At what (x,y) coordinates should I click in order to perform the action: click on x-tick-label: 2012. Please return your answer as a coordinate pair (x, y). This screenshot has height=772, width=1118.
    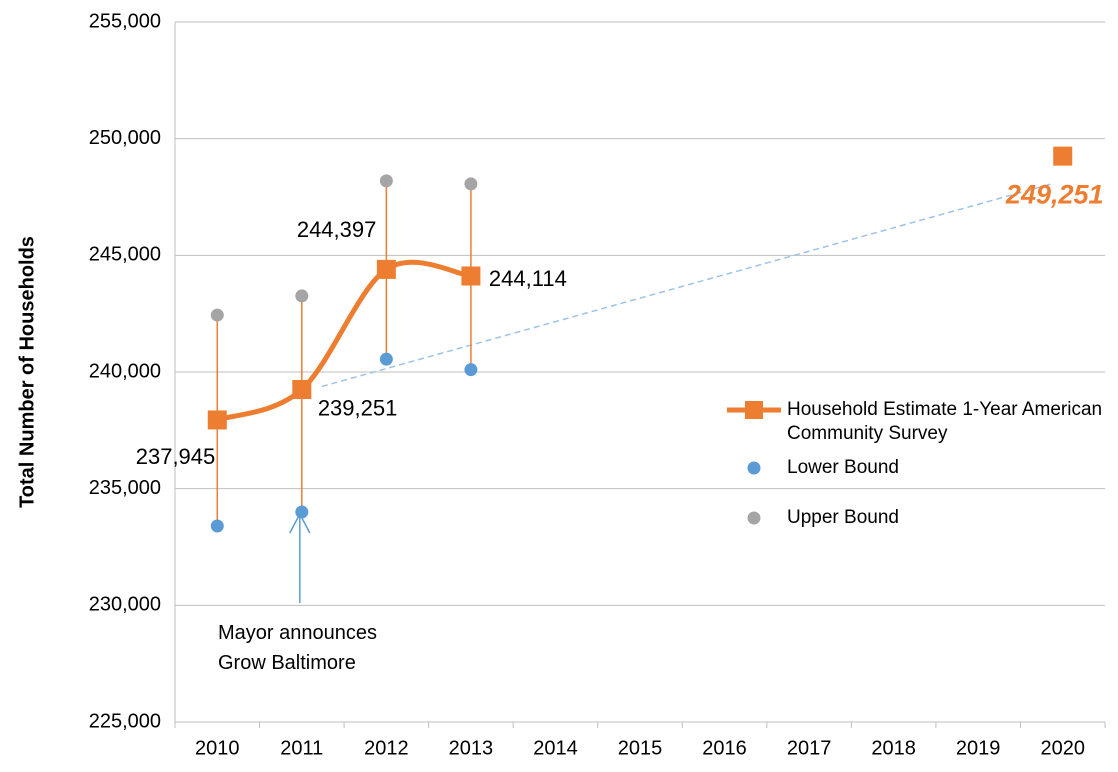
    Looking at the image, I should click on (386, 748).